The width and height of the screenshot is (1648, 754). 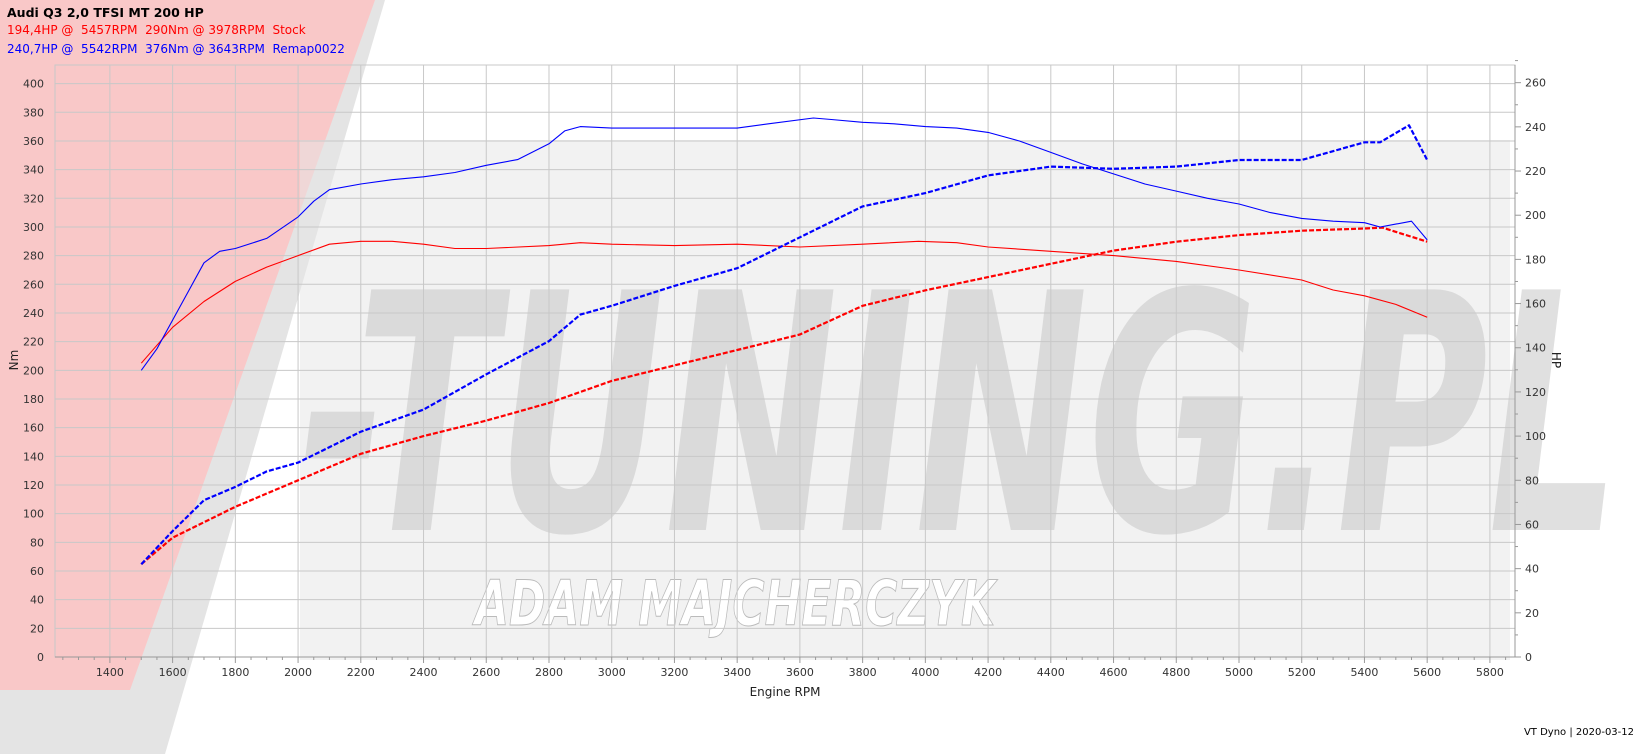 What do you see at coordinates (1535, 436) in the screenshot?
I see `y2-tick-label: 100` at bounding box center [1535, 436].